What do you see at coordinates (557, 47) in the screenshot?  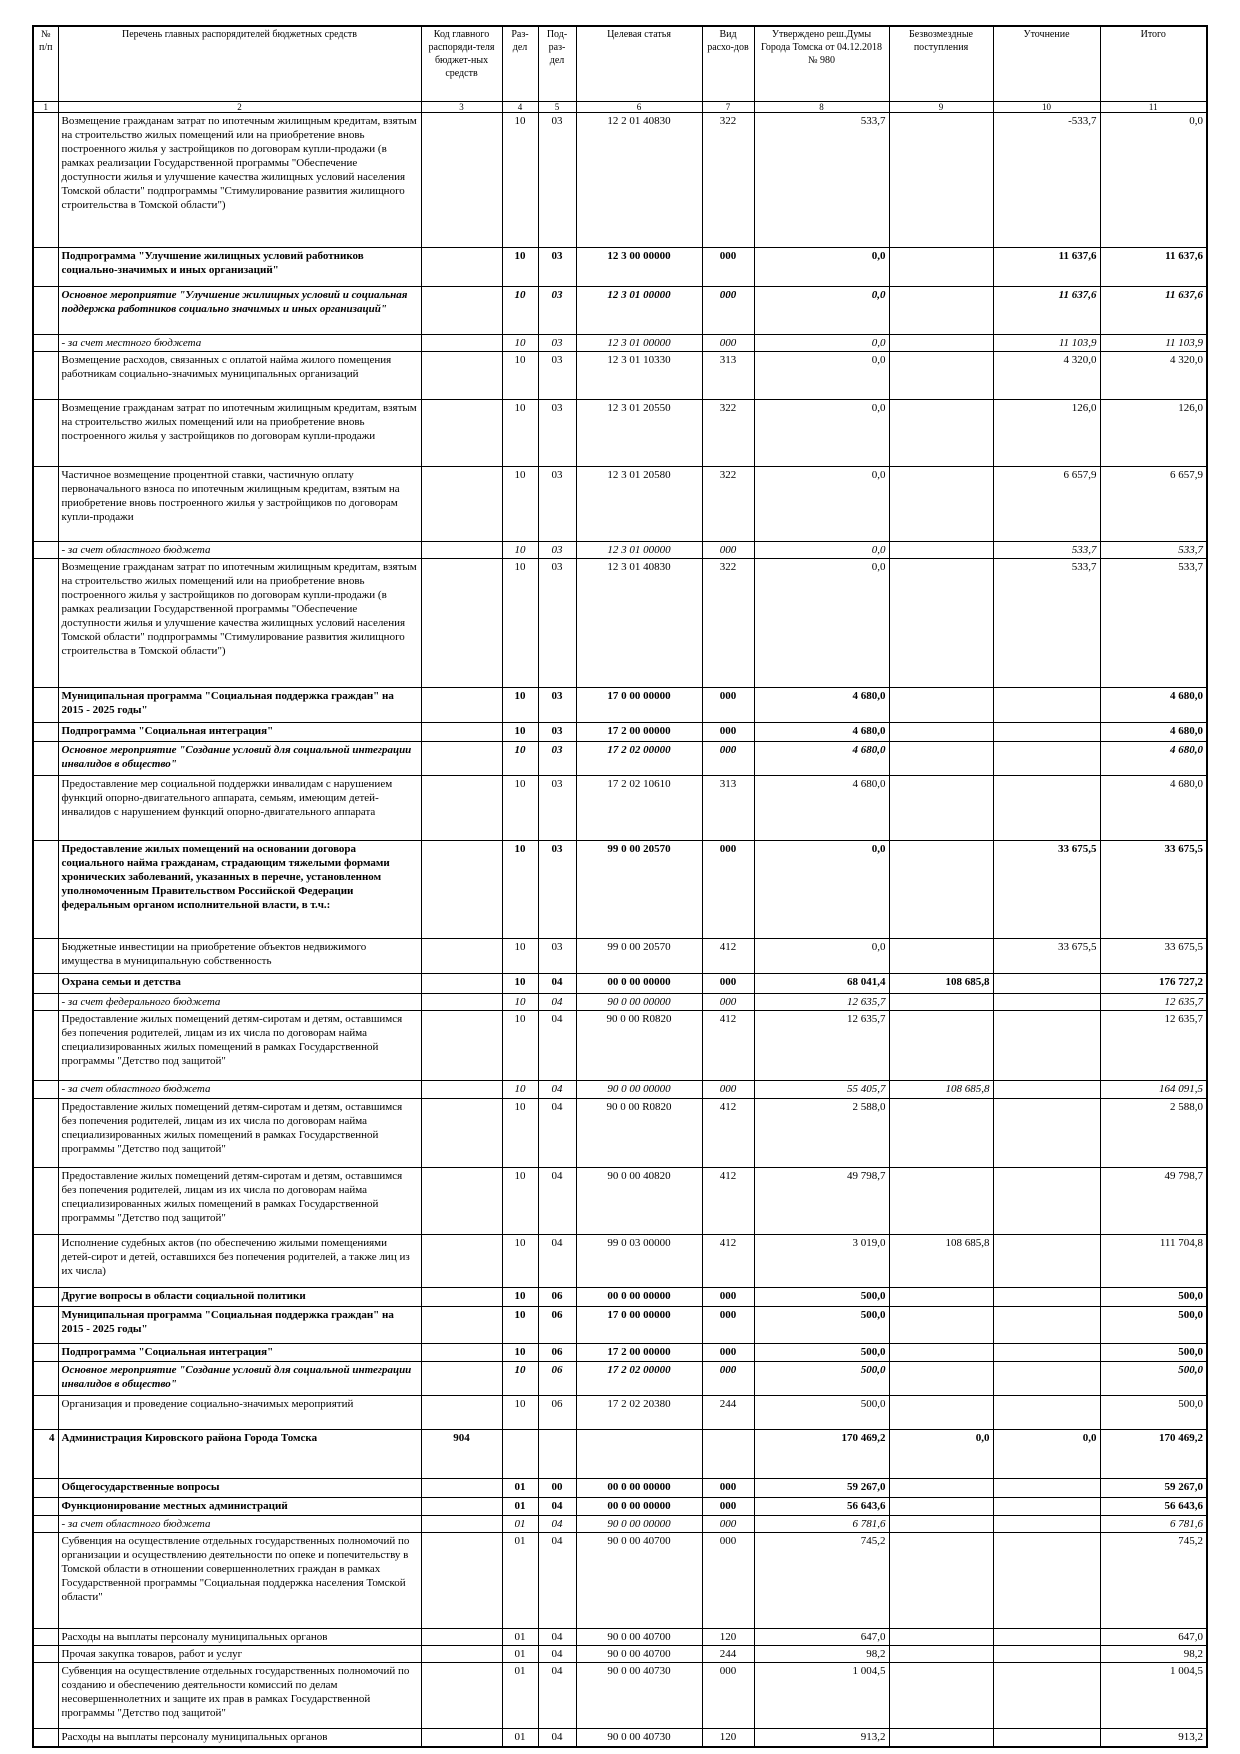 I see `cell-text: Под-раз-дел` at bounding box center [557, 47].